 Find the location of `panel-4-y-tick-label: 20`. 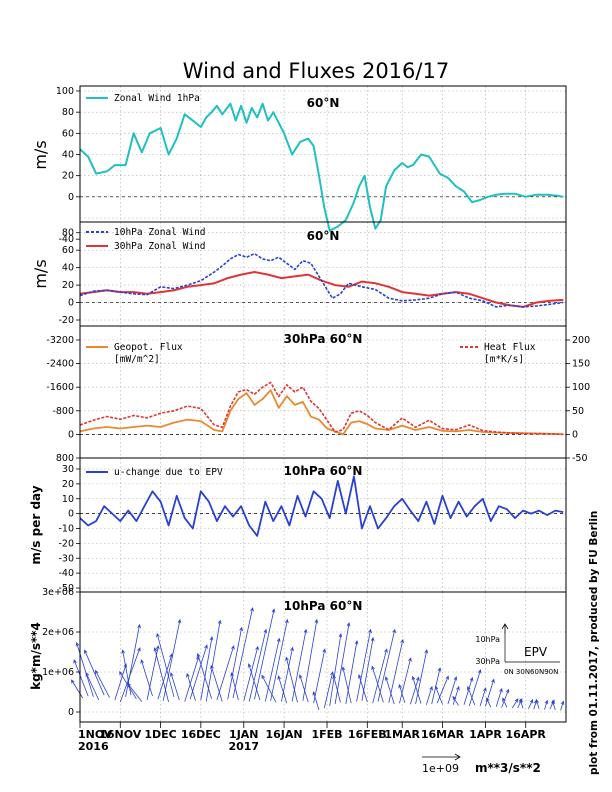

panel-4-y-tick-label: 20 is located at coordinates (68, 484).